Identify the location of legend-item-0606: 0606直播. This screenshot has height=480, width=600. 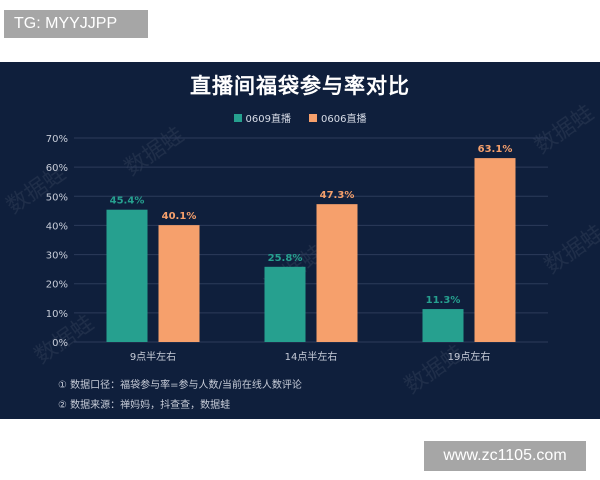
(337, 117).